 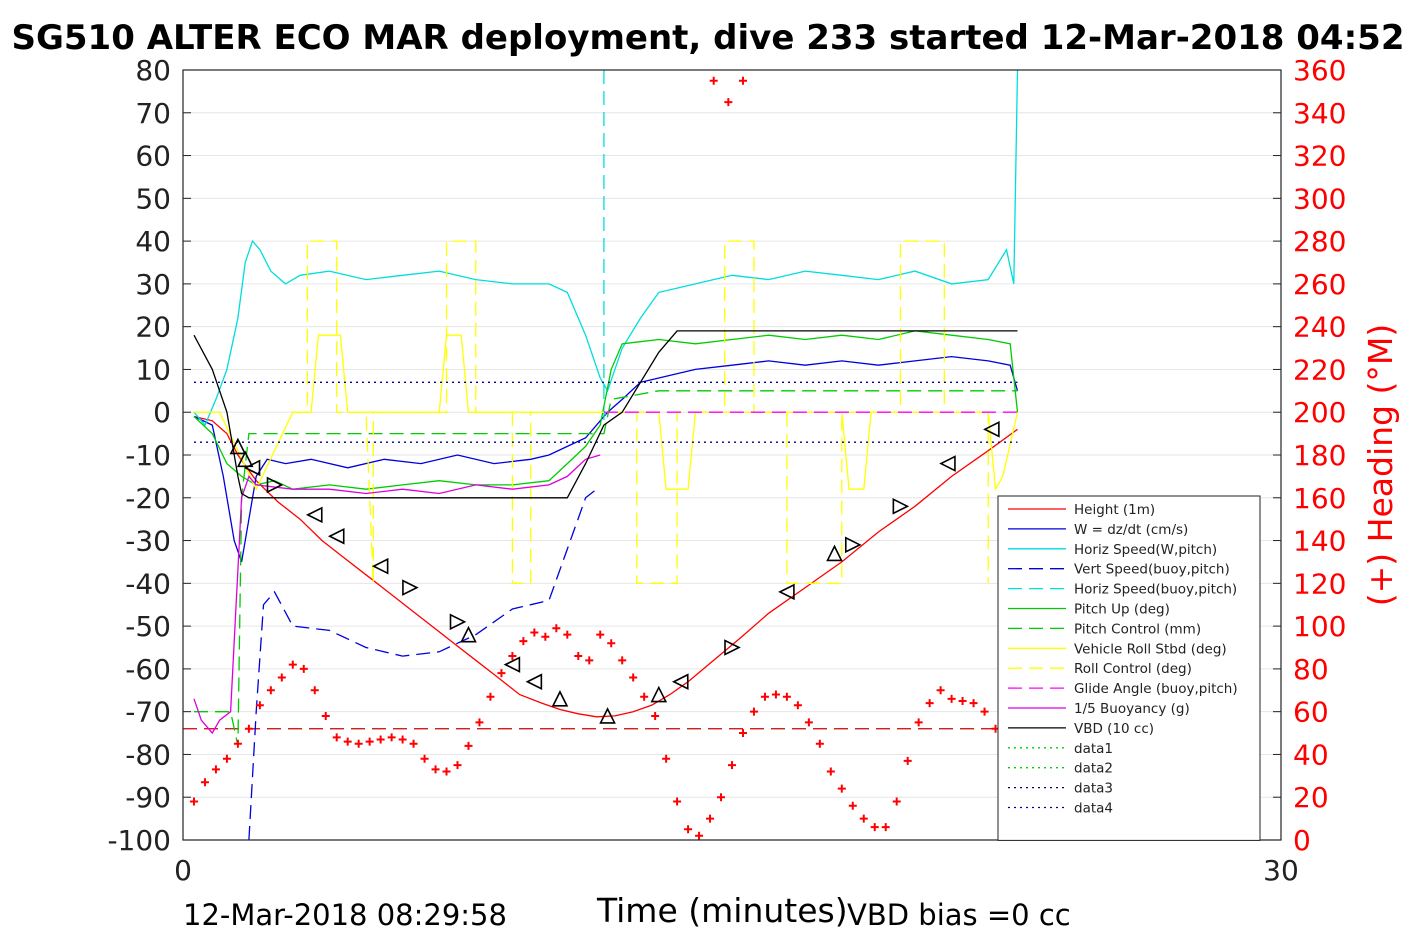 I want to click on x-tick-label: 30, so click(x=1281, y=870).